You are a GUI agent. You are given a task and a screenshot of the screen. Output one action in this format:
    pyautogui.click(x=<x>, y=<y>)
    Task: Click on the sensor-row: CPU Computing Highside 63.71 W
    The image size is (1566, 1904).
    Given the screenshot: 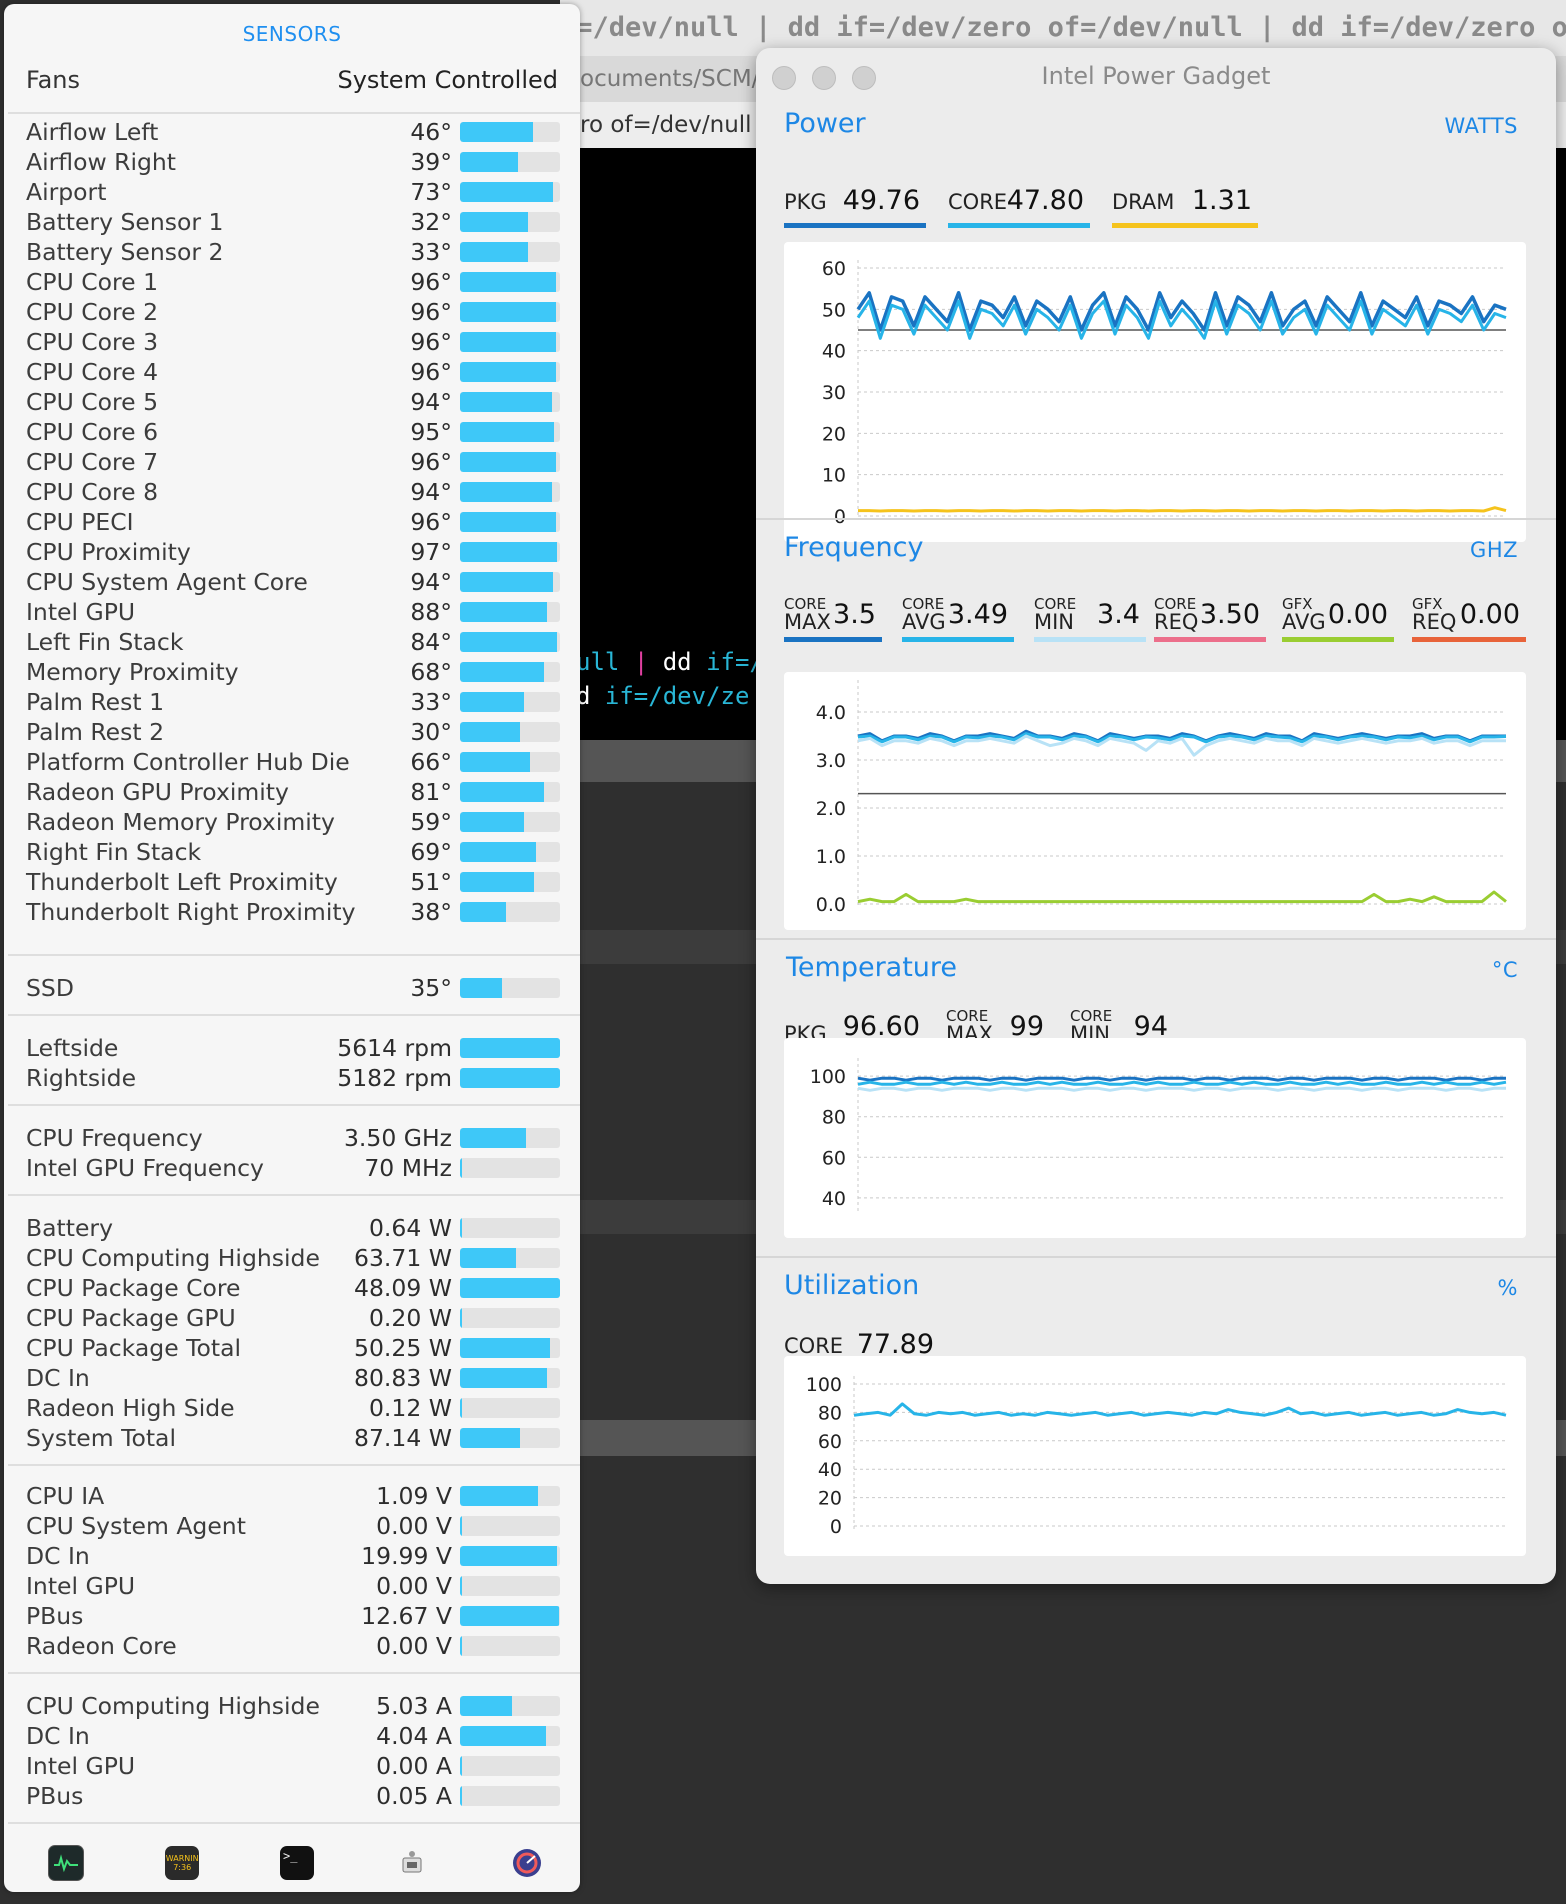 What is the action you would take?
    pyautogui.click(x=294, y=1259)
    